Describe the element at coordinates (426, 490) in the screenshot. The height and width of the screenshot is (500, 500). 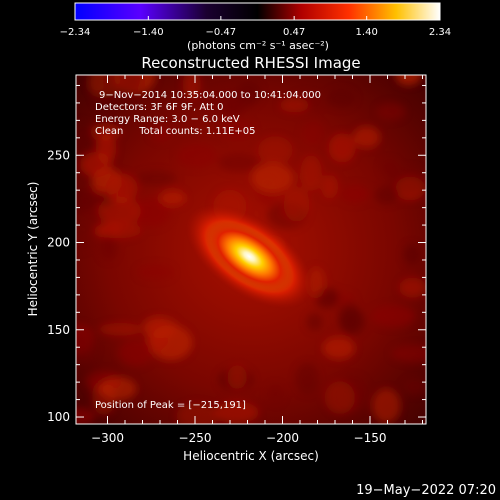
I see `timestamp: 19−May−2022 07:20` at that location.